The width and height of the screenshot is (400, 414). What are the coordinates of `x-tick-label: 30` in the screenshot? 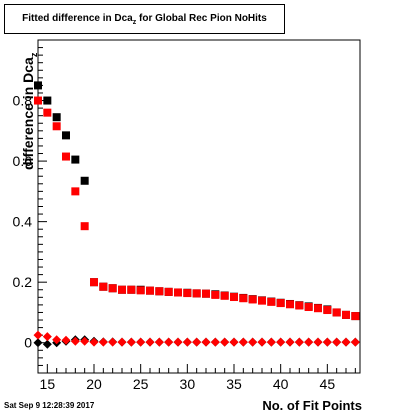 It's located at (188, 384).